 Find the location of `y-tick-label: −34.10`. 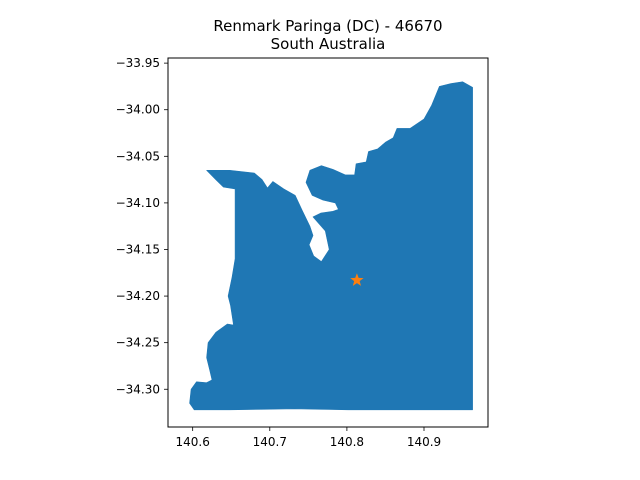

y-tick-label: −34.10 is located at coordinates (138, 203).